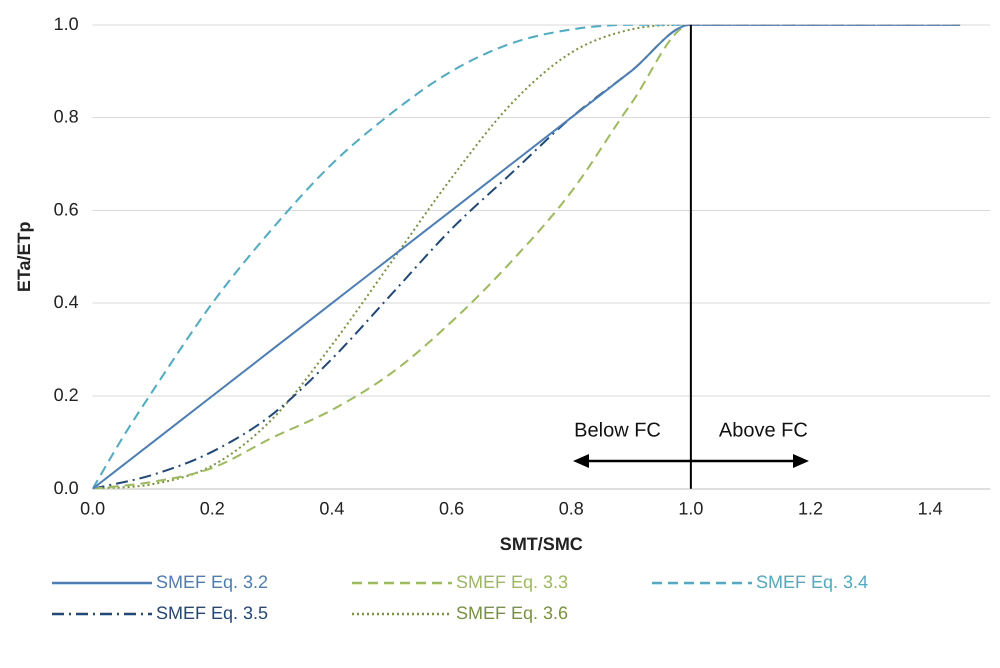 The width and height of the screenshot is (1000, 668). What do you see at coordinates (66, 488) in the screenshot?
I see `y-tick-label: 0.0` at bounding box center [66, 488].